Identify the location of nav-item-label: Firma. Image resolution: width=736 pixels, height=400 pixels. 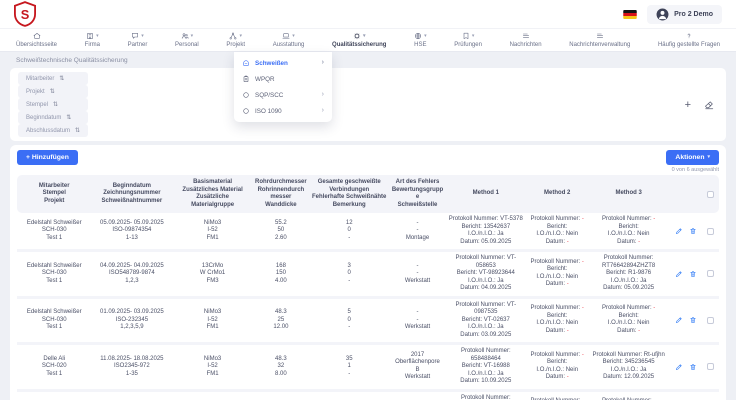
(92, 44).